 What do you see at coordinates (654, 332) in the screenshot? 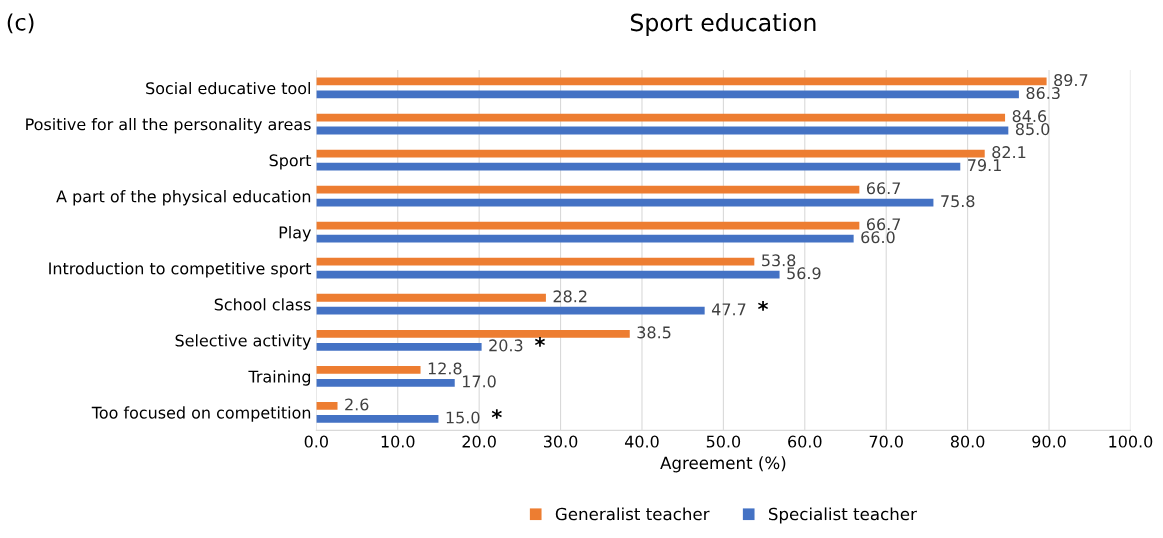
I see `data-label: 38.5` at bounding box center [654, 332].